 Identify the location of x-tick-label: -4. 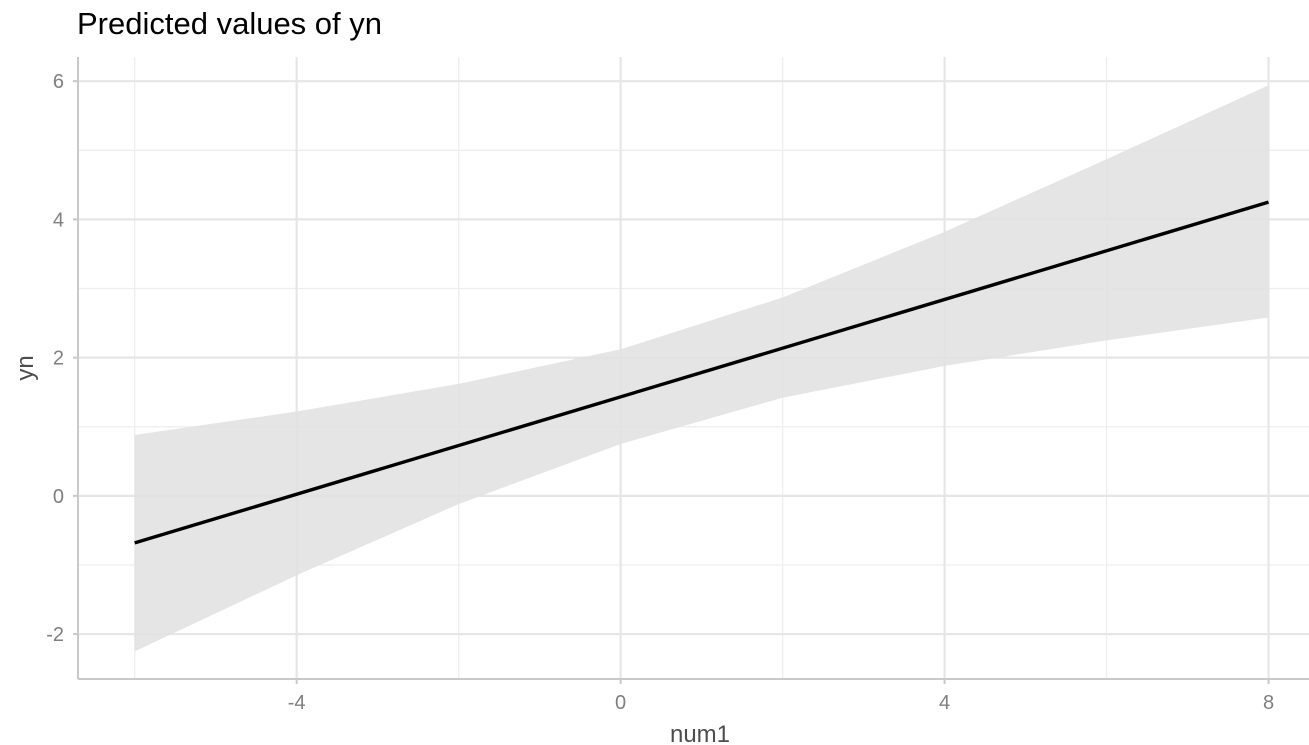
(297, 703).